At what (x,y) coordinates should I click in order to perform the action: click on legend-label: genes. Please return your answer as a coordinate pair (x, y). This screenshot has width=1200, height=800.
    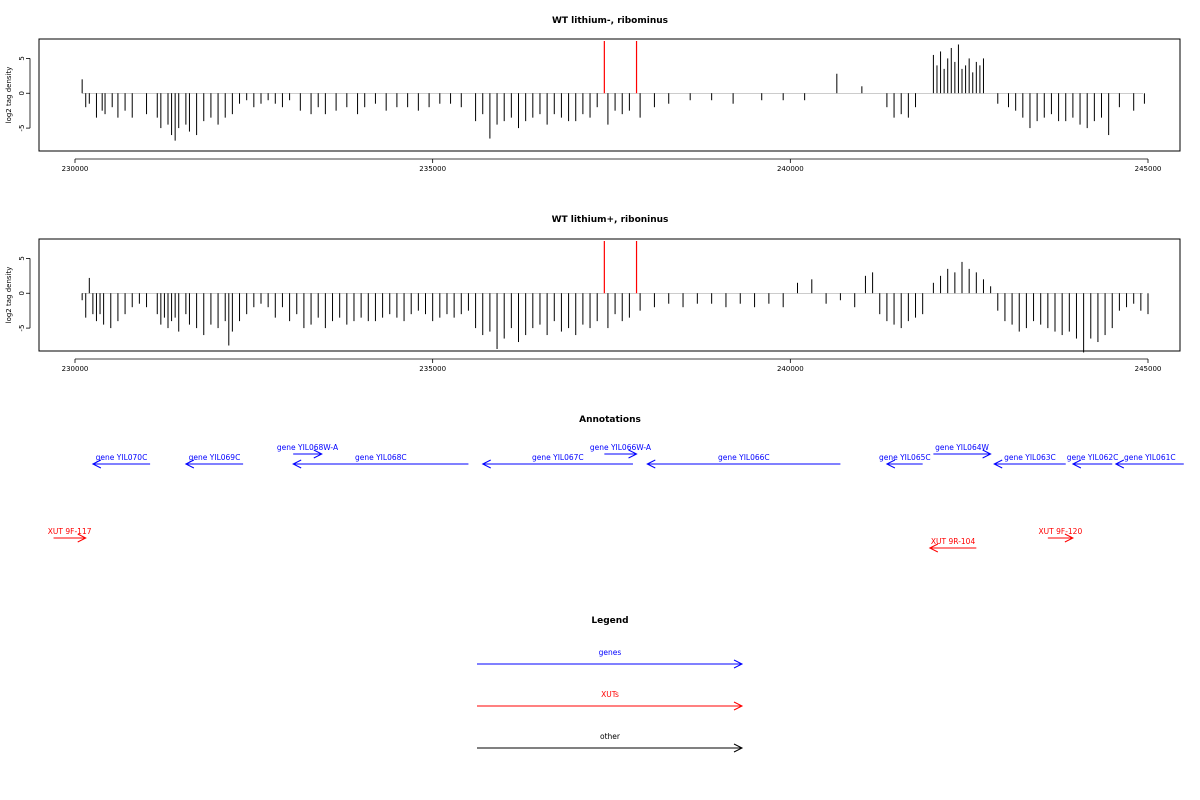
    Looking at the image, I should click on (610, 652).